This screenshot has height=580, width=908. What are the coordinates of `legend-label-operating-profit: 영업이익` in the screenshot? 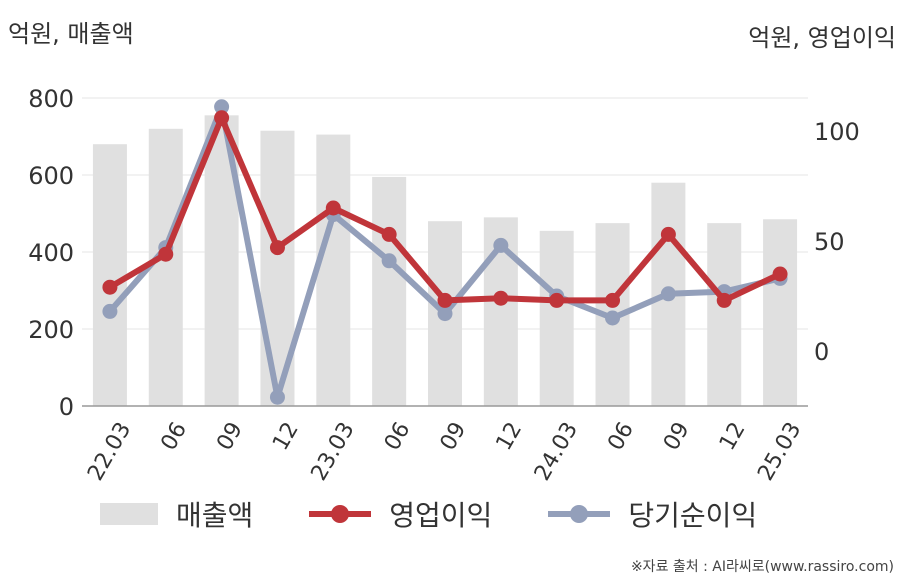 It's located at (441, 515).